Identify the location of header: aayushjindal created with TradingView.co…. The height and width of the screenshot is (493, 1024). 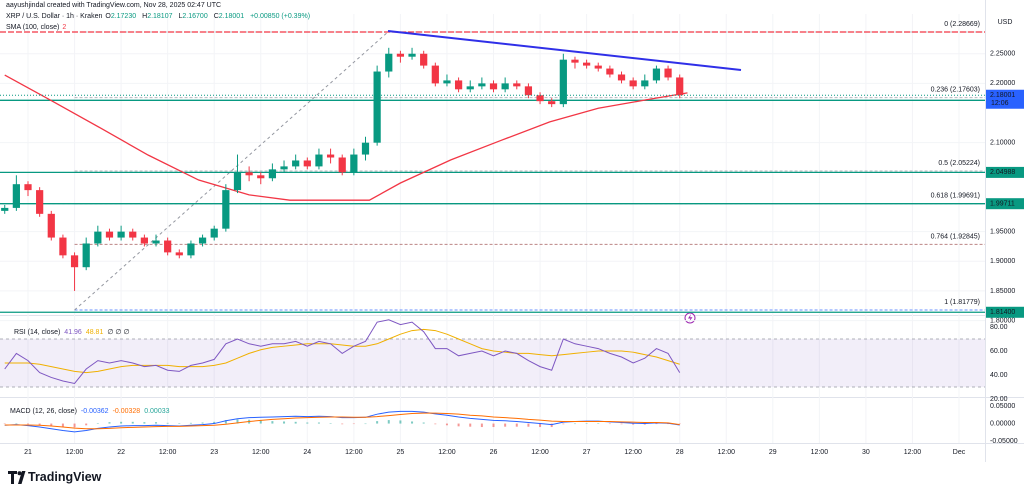
(159, 16).